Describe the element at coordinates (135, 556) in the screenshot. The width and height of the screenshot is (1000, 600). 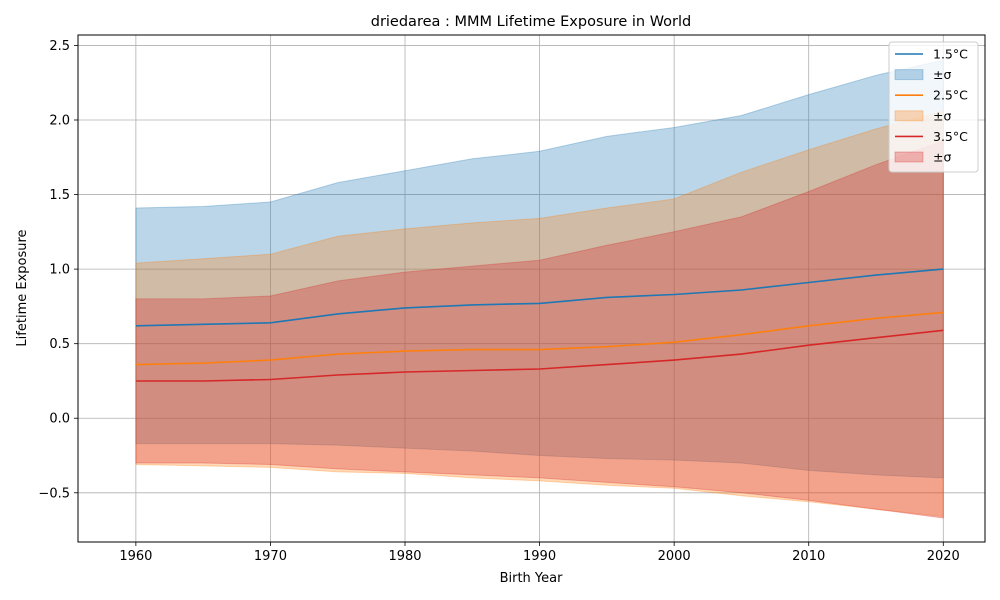
I see `x-tick-label: 1960` at that location.